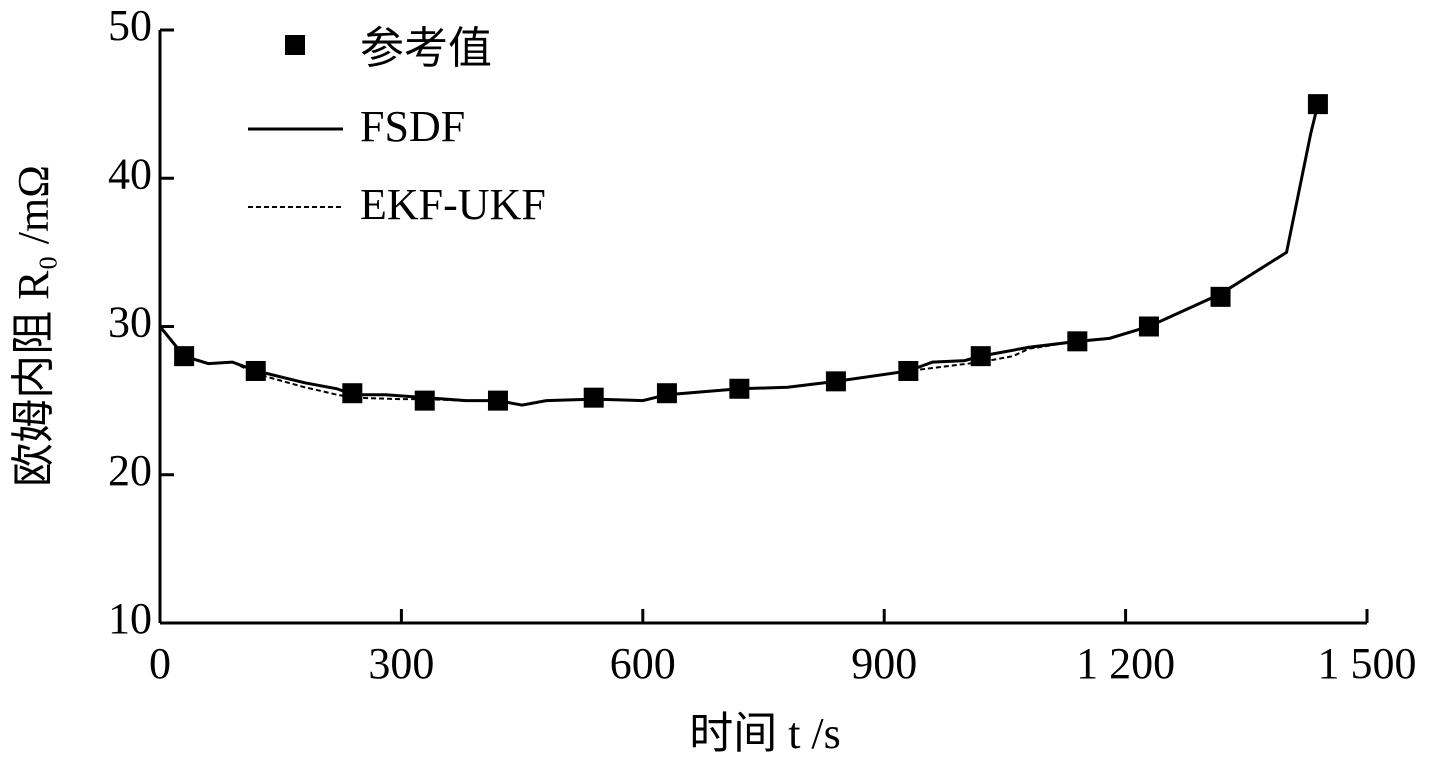  I want to click on x-axis-label: 时间 t /s, so click(765, 733).